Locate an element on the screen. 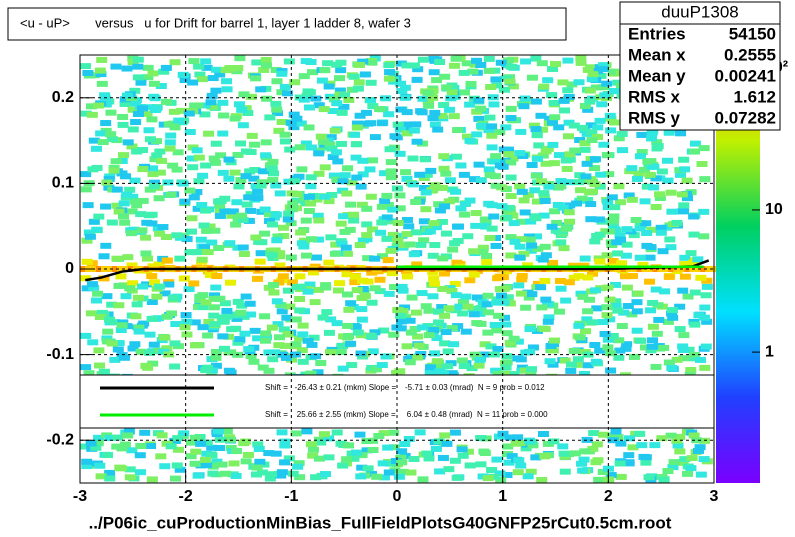  z-tick-label: 10 is located at coordinates (774, 209).